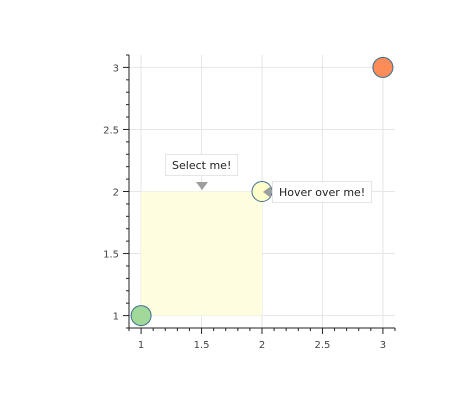 The width and height of the screenshot is (450, 400). I want to click on x-tick-label-4: 3, so click(383, 345).